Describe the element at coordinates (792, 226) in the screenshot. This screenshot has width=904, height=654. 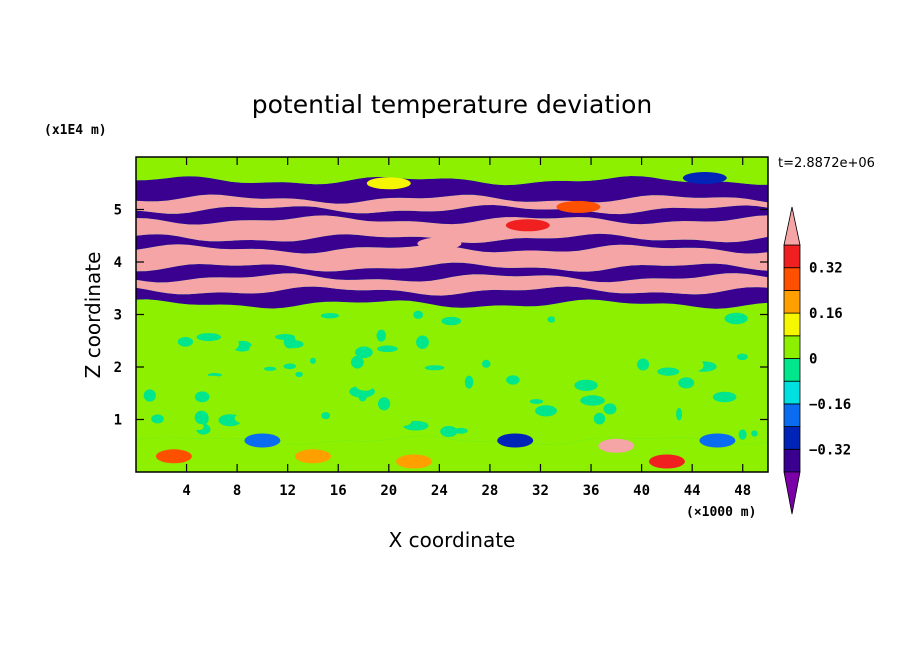
I see `colorbar-max-arrow` at that location.